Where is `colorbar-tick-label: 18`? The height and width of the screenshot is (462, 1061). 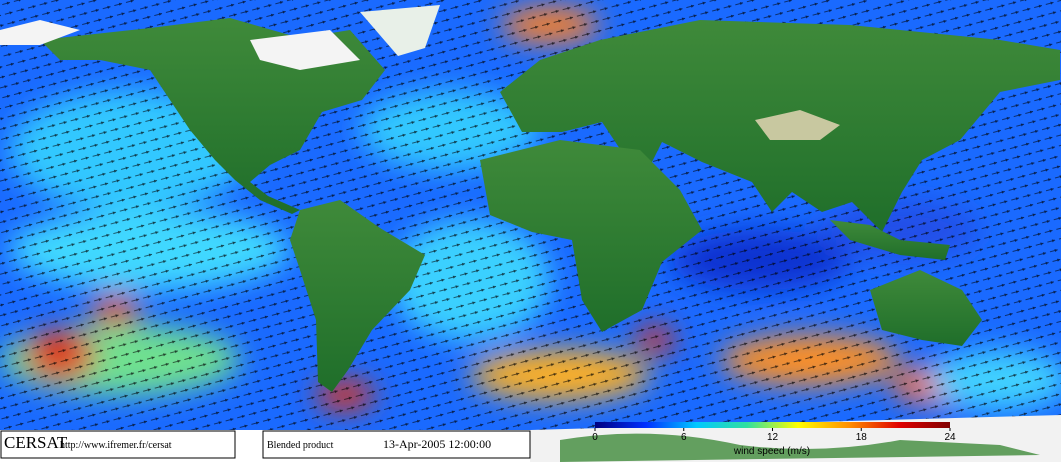
colorbar-tick-label: 18 is located at coordinates (862, 437).